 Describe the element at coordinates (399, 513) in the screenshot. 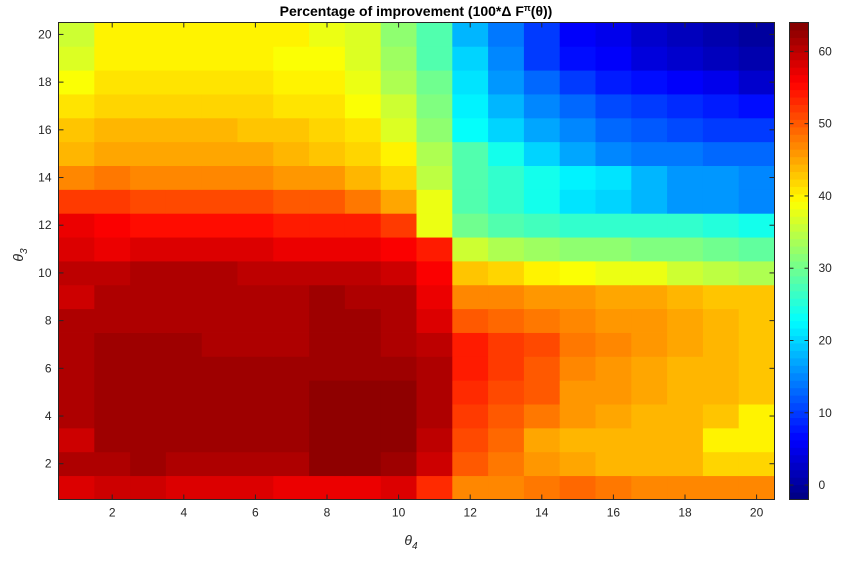

I see `x-tick-label: 10` at that location.